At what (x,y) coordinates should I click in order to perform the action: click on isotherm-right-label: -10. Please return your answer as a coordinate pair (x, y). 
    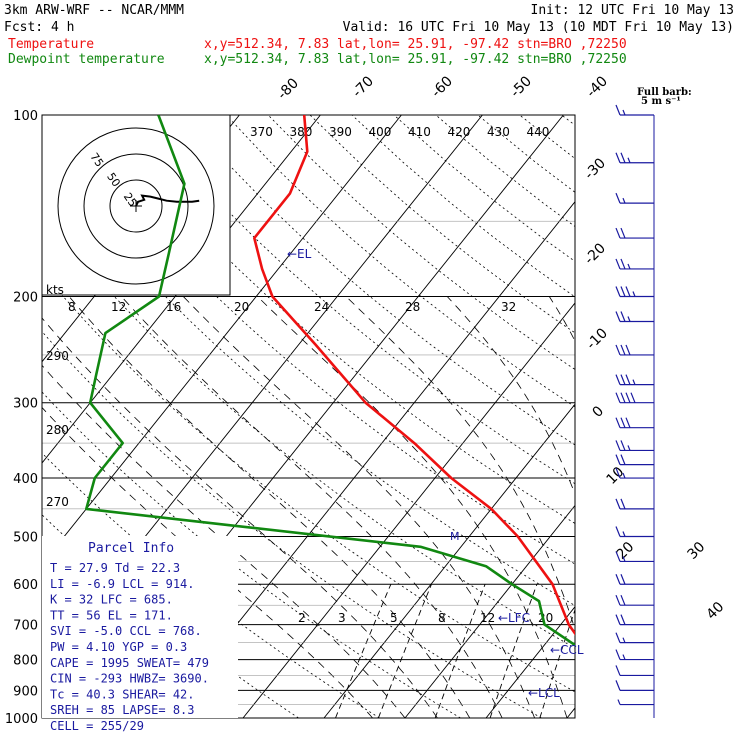
    Looking at the image, I should click on (597, 338).